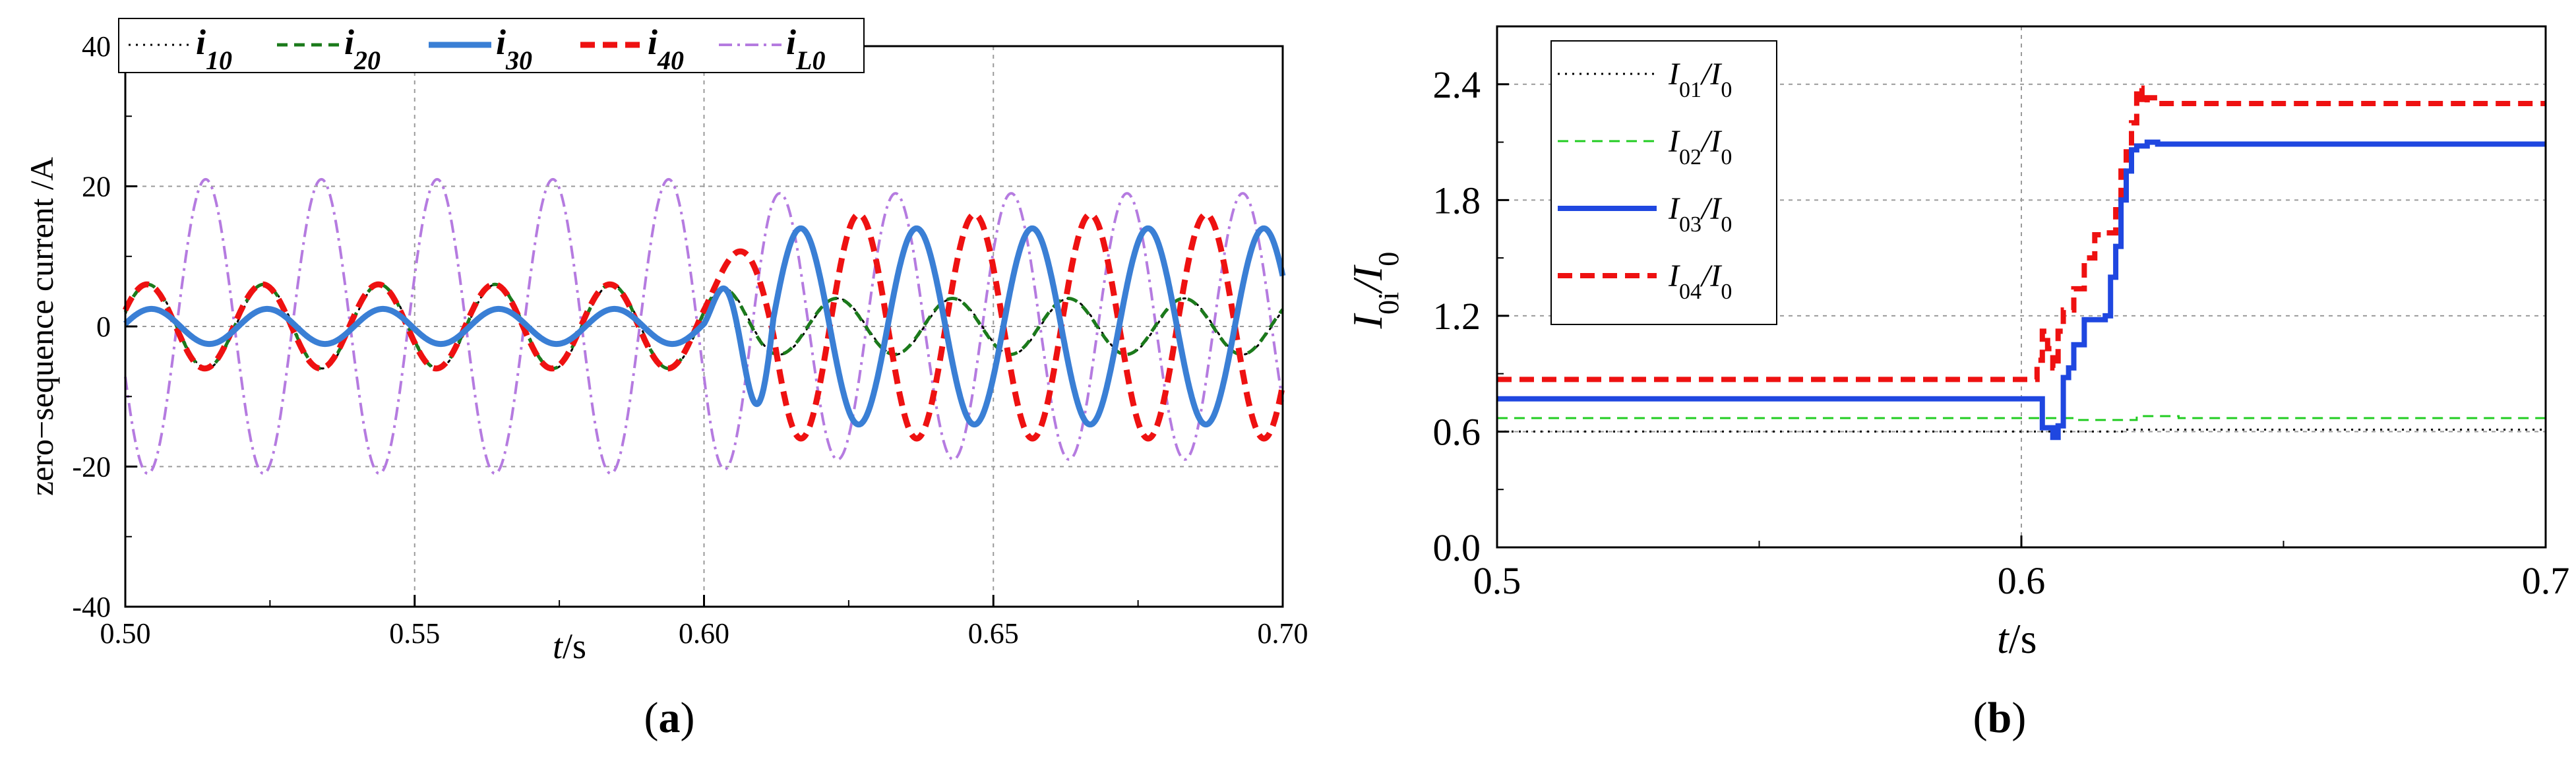 Image resolution: width=2576 pixels, height=763 pixels. Describe the element at coordinates (1700, 281) in the screenshot. I see `legend-label-I04: I04/I0` at that location.